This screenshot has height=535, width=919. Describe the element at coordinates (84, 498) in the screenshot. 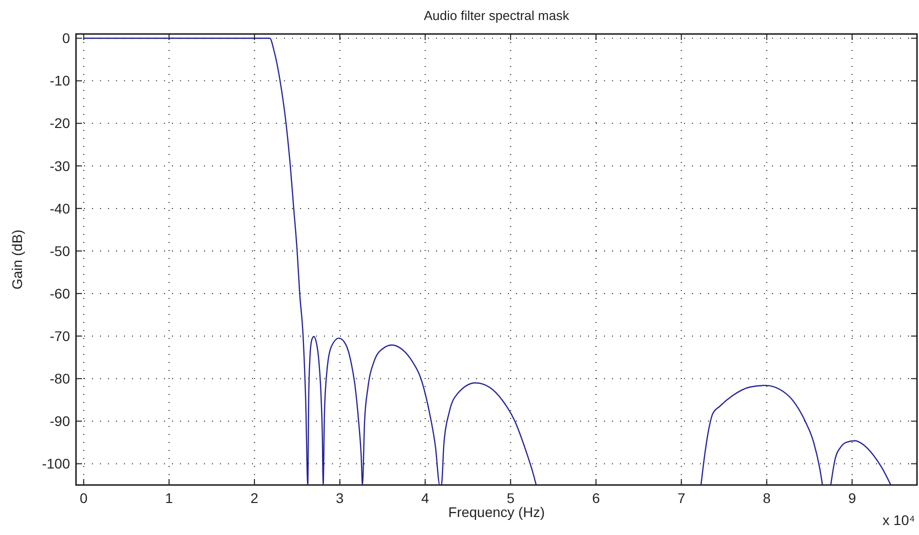

I see `x-tick-label: 0` at that location.